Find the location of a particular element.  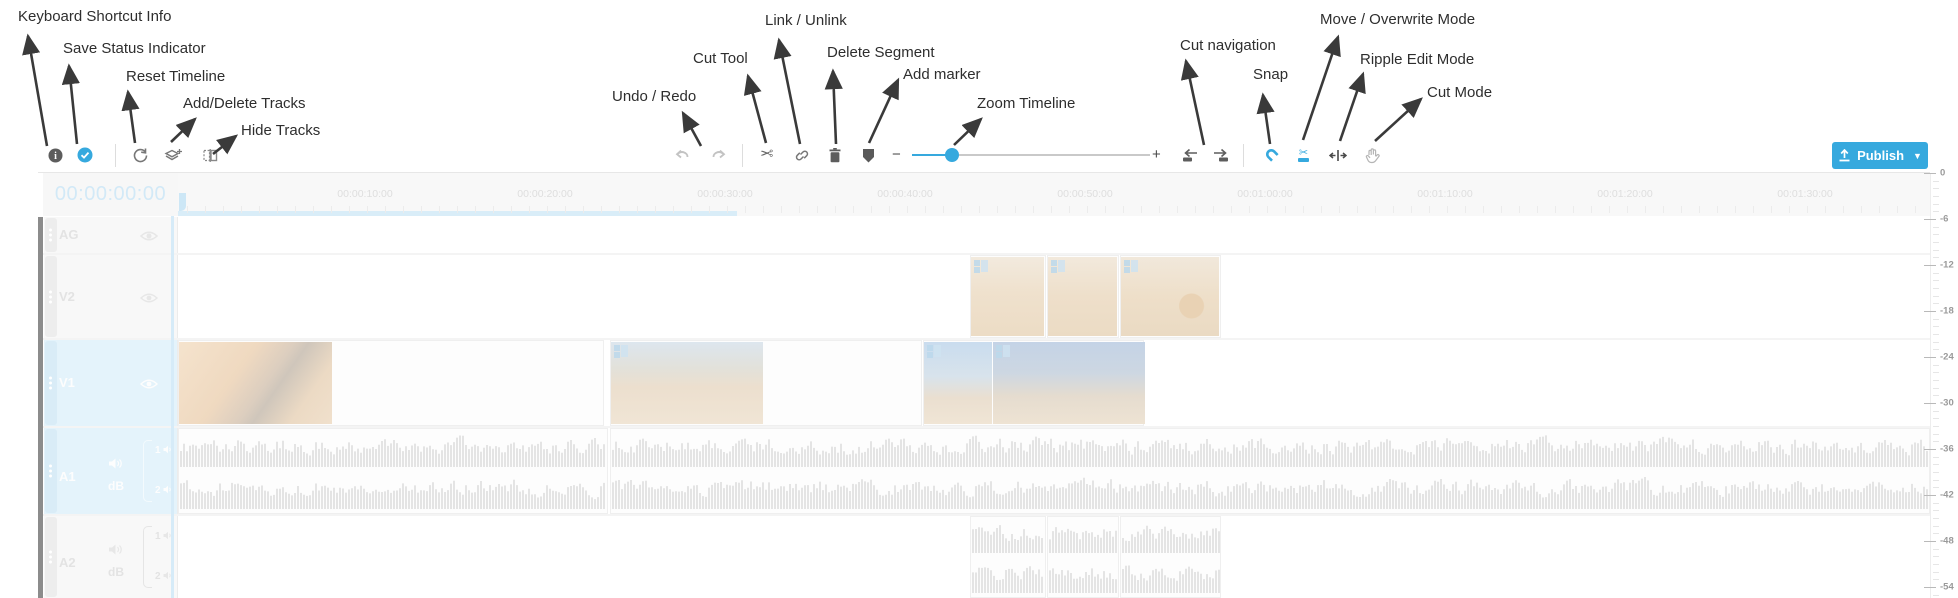

track-header-a2: A2 dB 1 2 is located at coordinates (111, 557).